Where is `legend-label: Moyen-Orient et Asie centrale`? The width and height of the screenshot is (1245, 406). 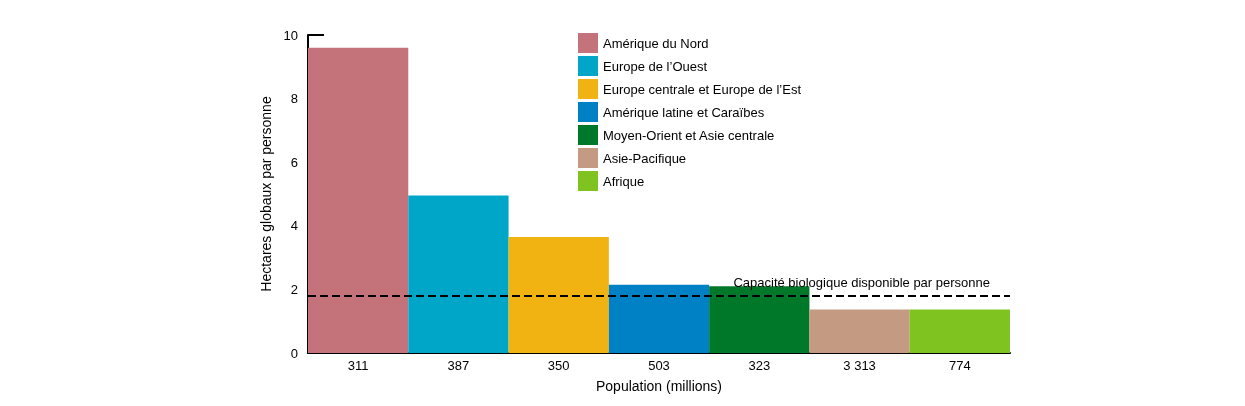 legend-label: Moyen-Orient et Asie centrale is located at coordinates (689, 135).